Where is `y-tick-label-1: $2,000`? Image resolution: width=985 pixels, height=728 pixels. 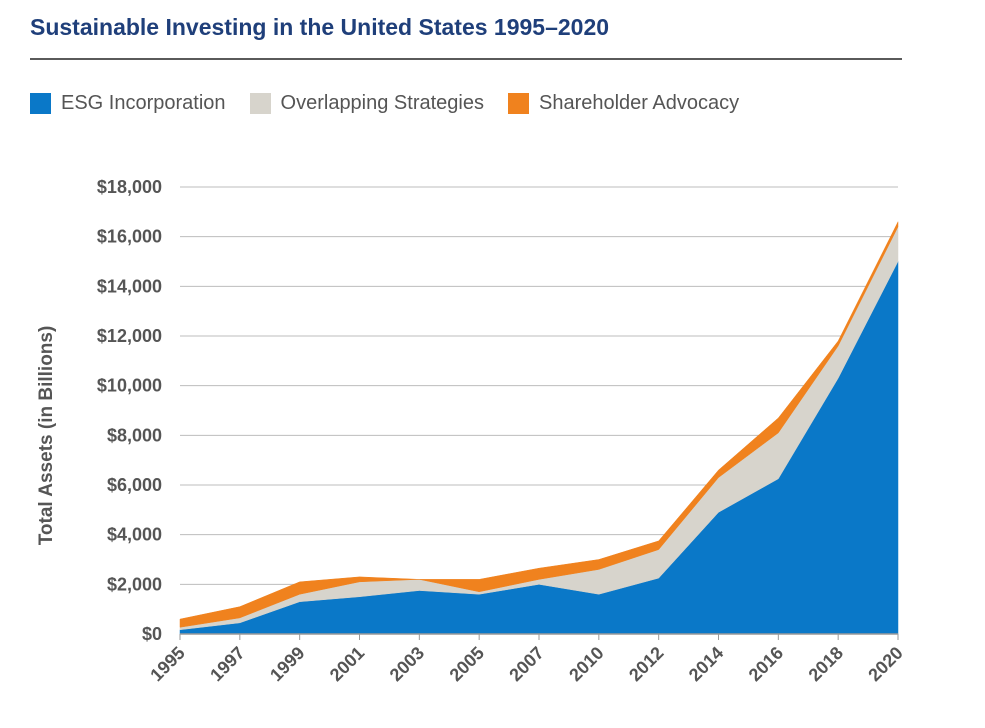 y-tick-label-1: $2,000 is located at coordinates (134, 584).